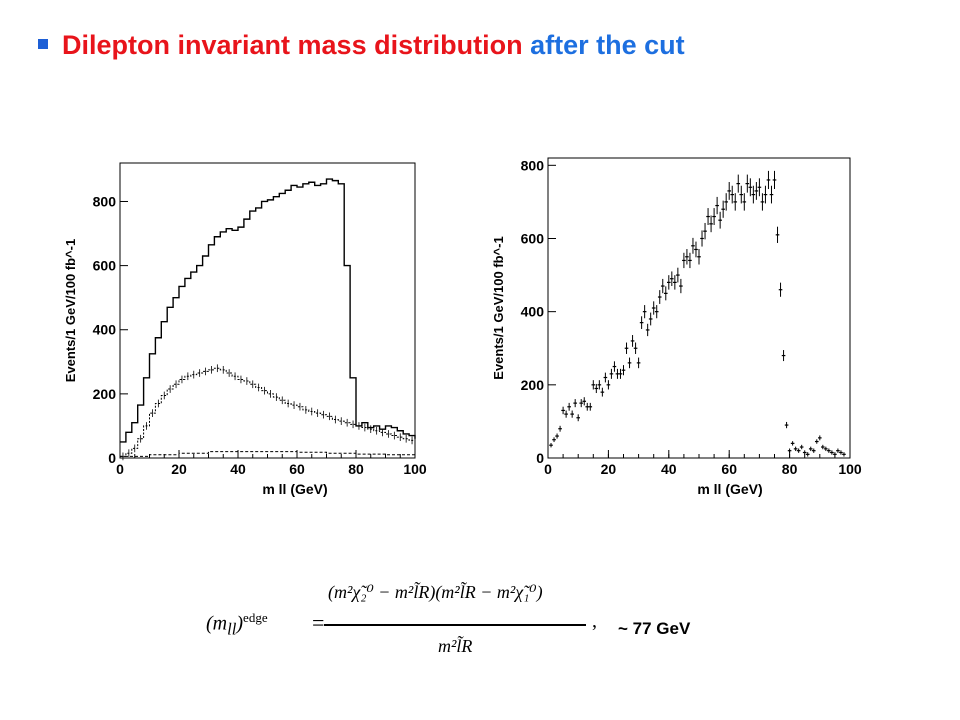 Image resolution: width=960 pixels, height=720 pixels. I want to click on right-x-tick-label: 100, so click(850, 469).